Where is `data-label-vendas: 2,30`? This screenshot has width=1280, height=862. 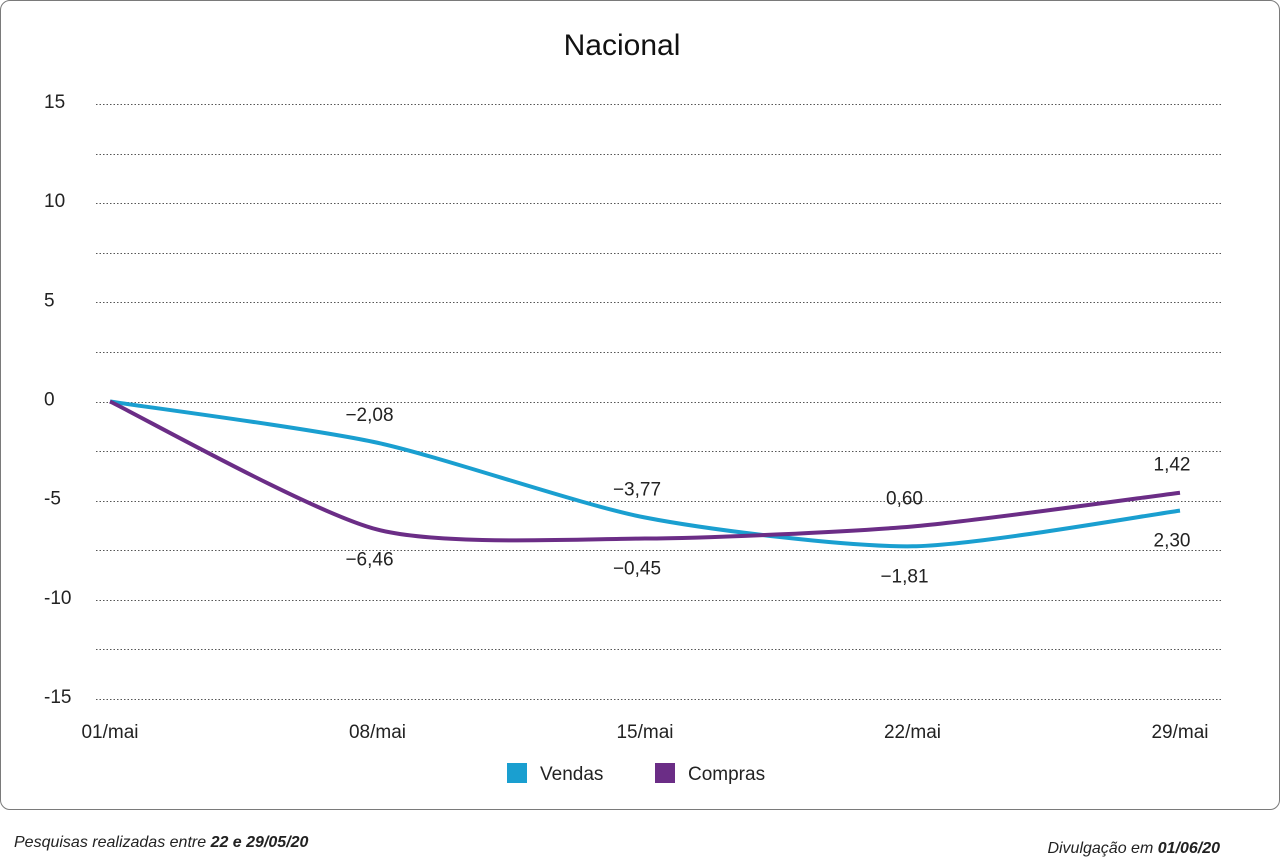 data-label-vendas: 2,30 is located at coordinates (1172, 541).